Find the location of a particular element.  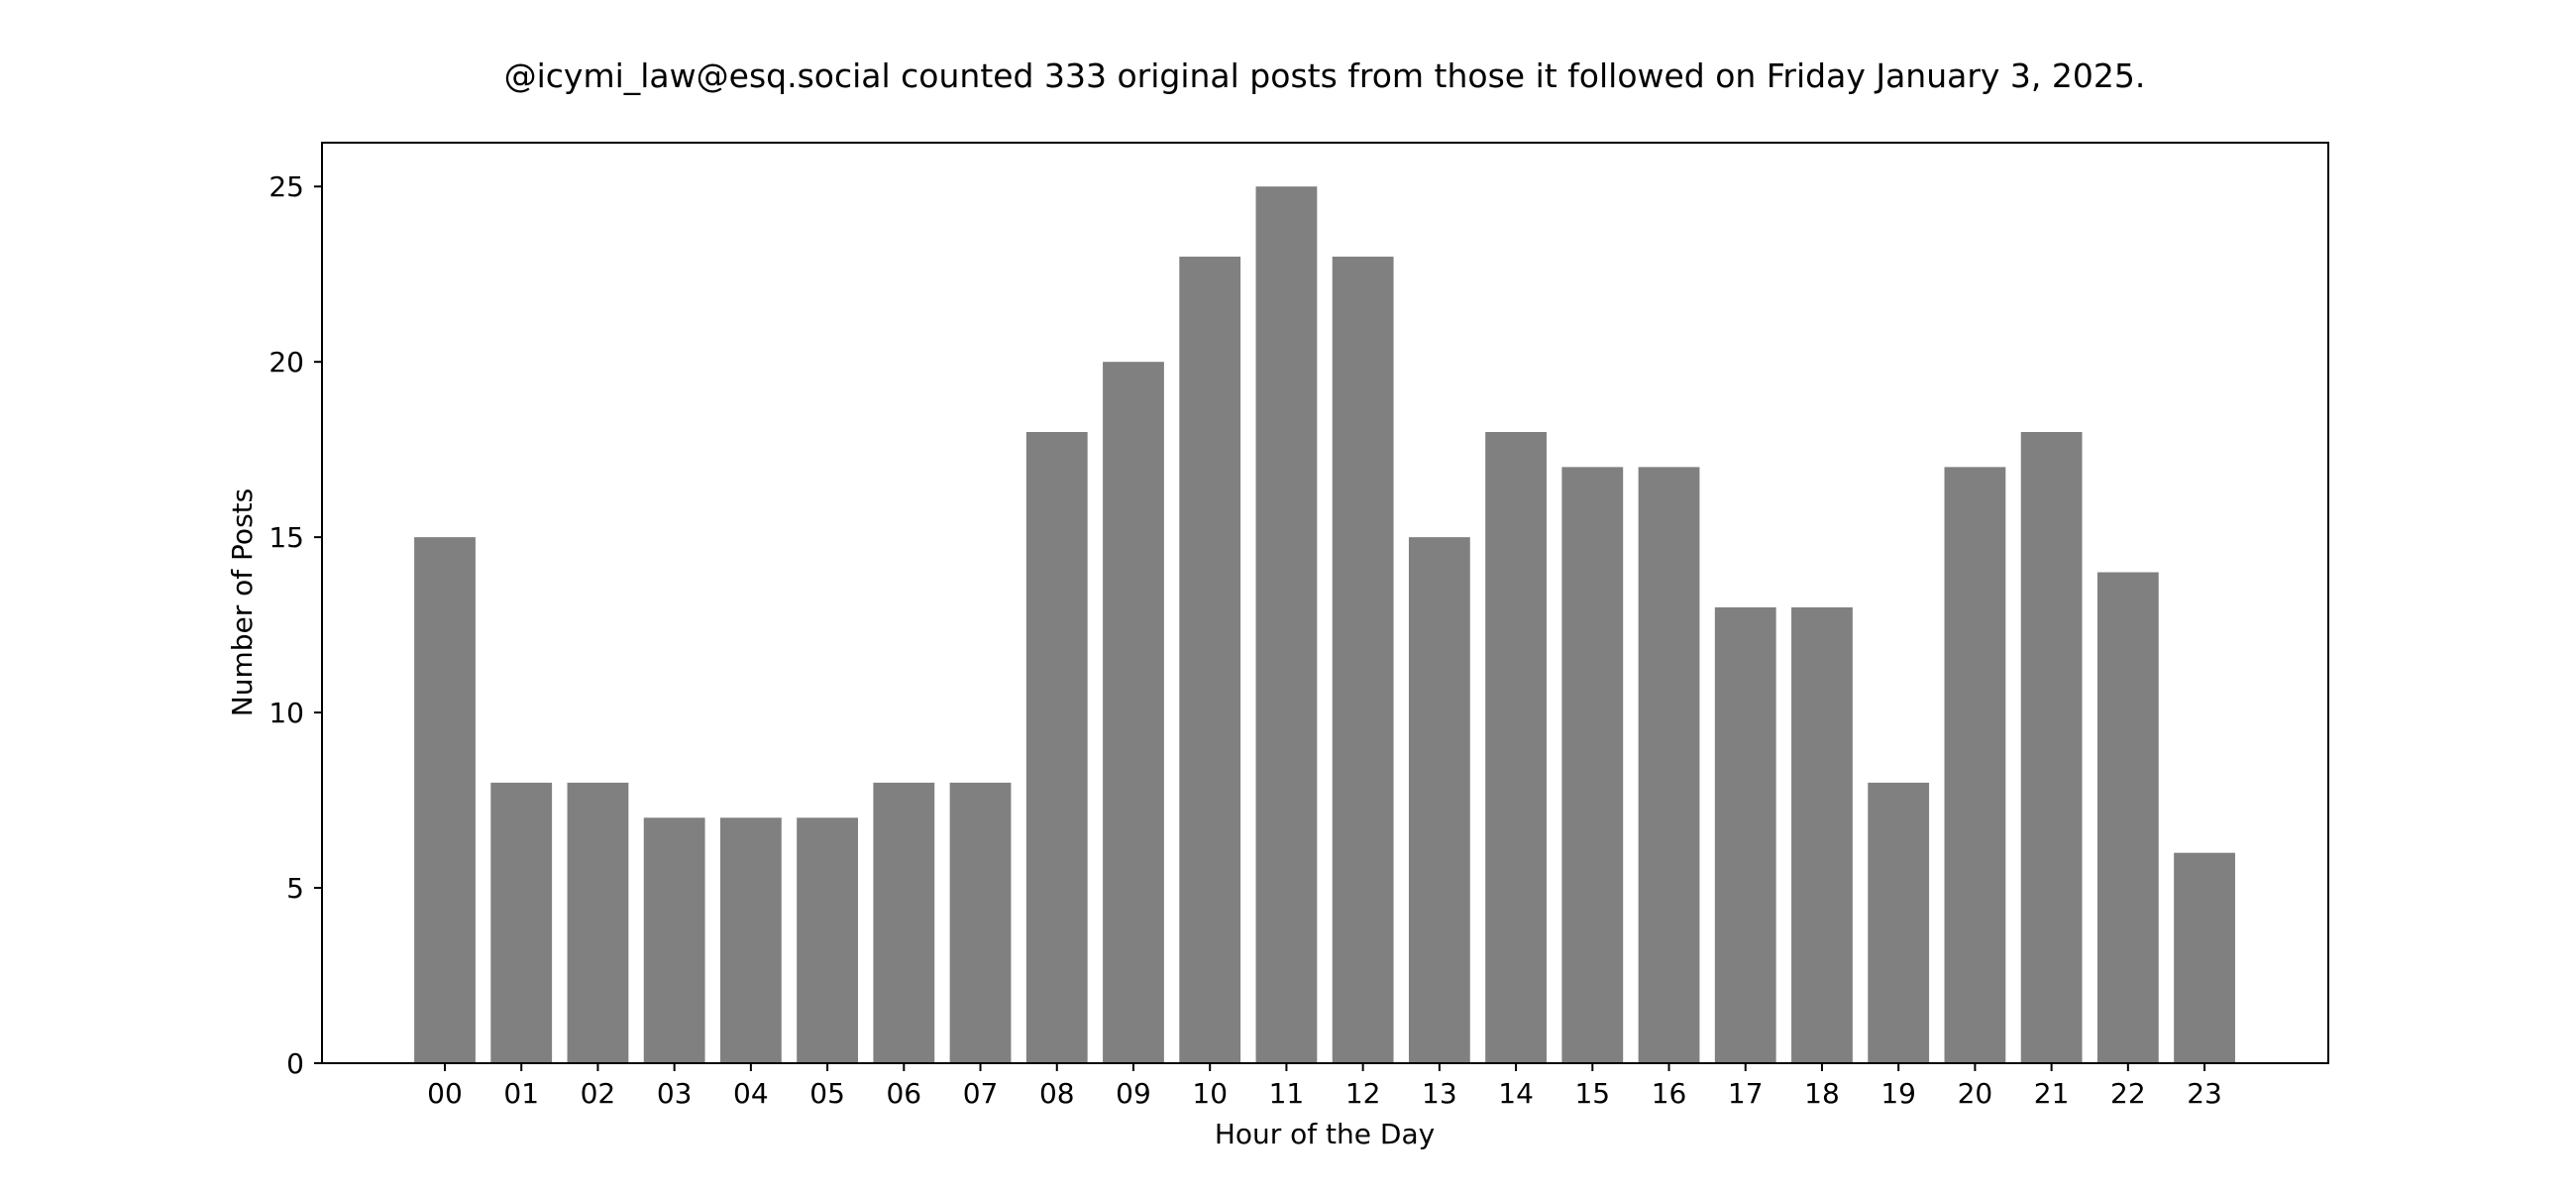

x-tick-label: 11 is located at coordinates (1287, 1093).